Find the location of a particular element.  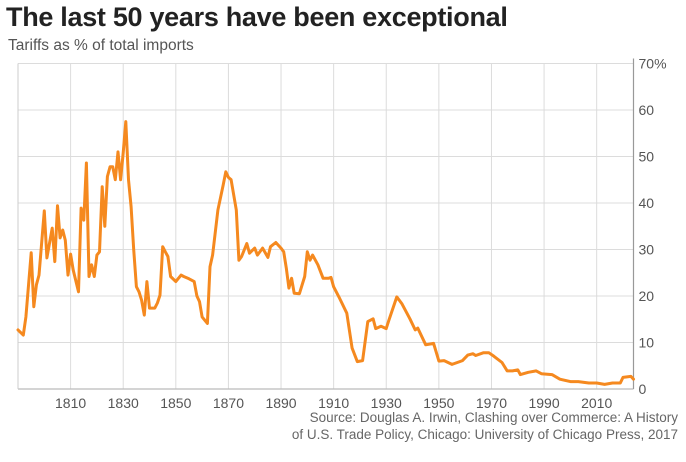

chart-subtitle: Tariffs as % of total imports is located at coordinates (101, 45).